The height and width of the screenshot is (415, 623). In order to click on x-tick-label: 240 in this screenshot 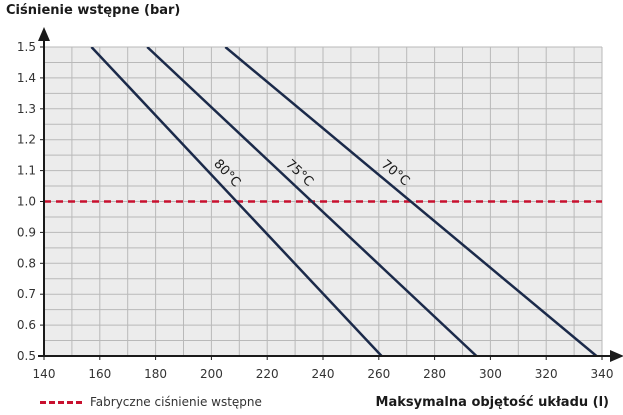, I will do `click(323, 374)`.